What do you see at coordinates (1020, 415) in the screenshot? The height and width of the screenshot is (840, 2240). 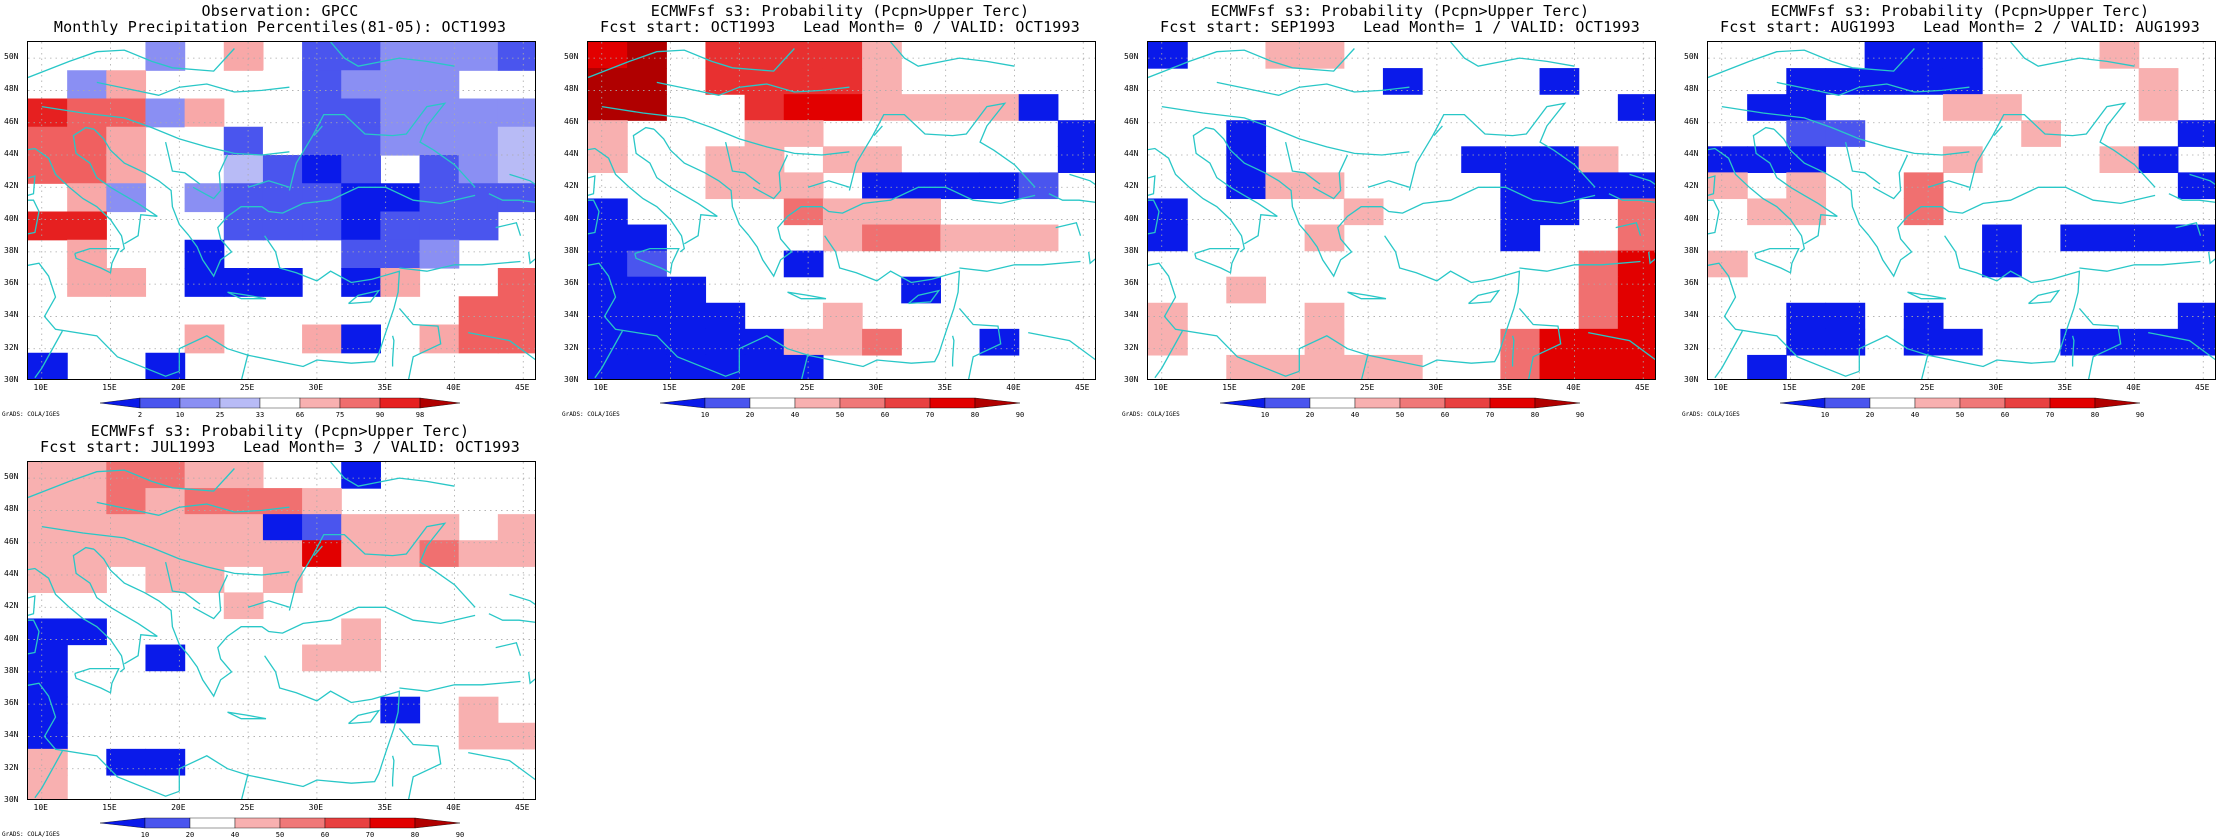 I see `colorbar-label: 90` at bounding box center [1020, 415].